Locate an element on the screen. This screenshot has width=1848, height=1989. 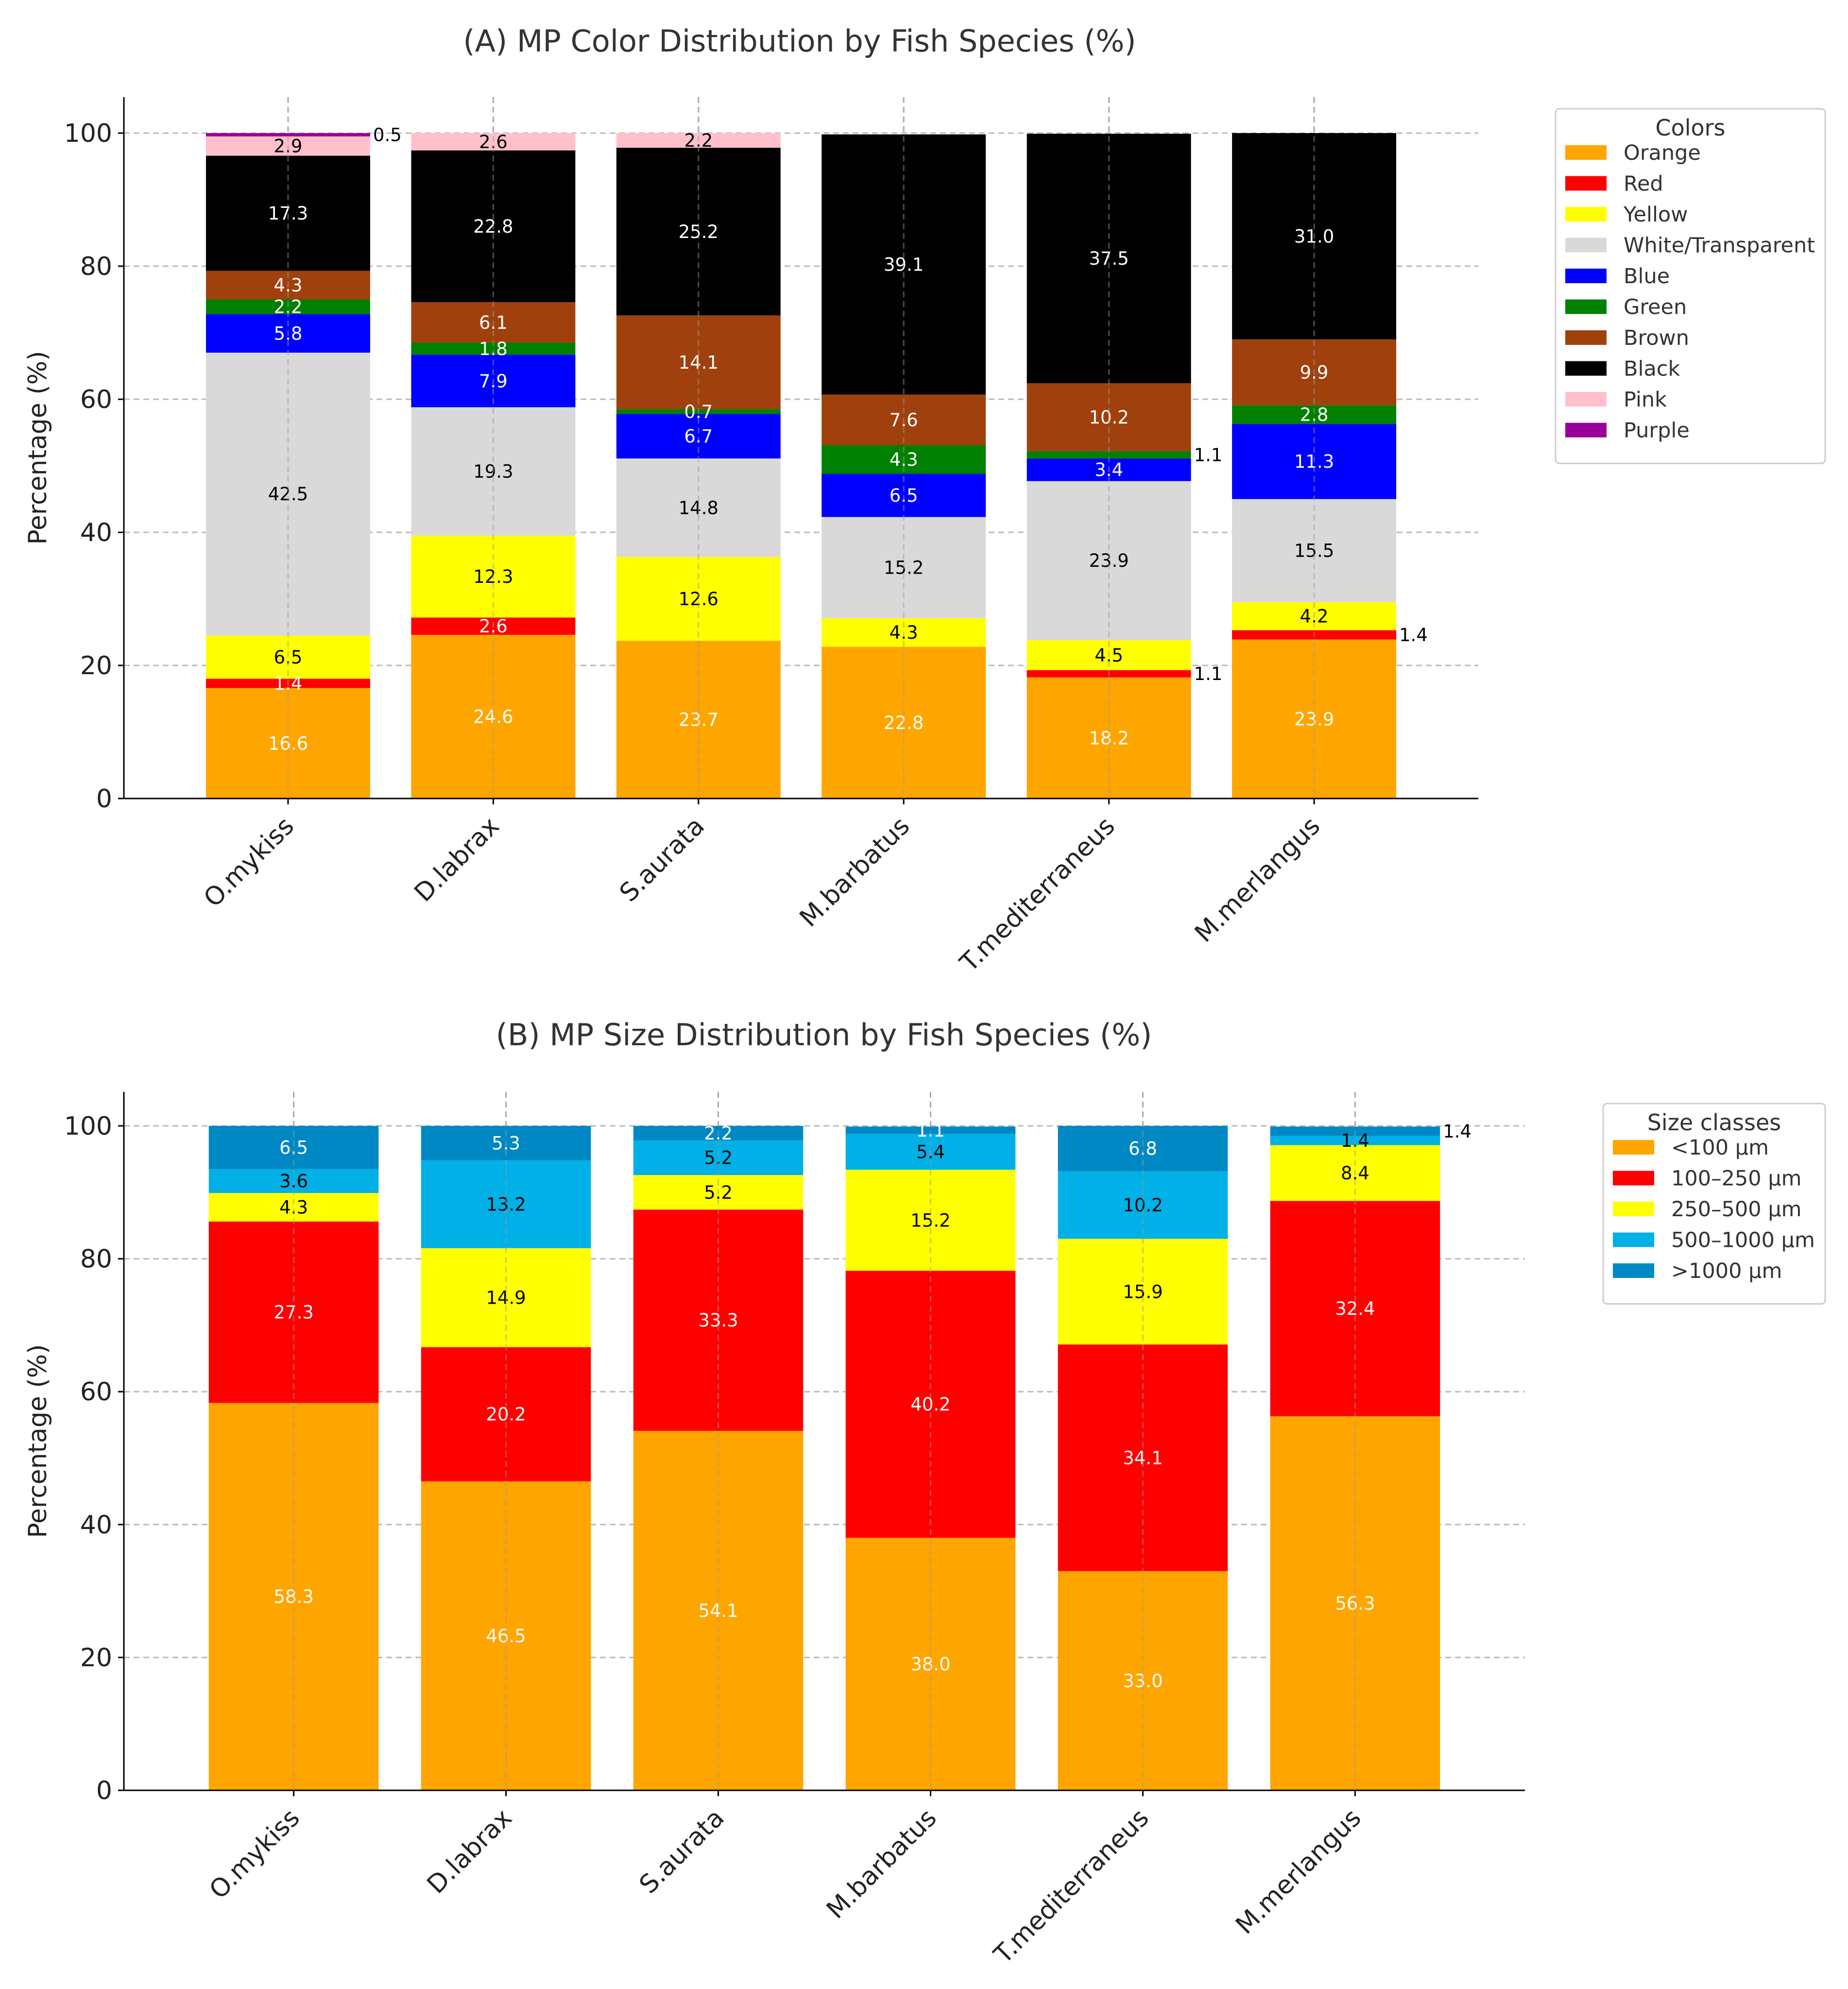
data-label: 0.5 is located at coordinates (387, 134).